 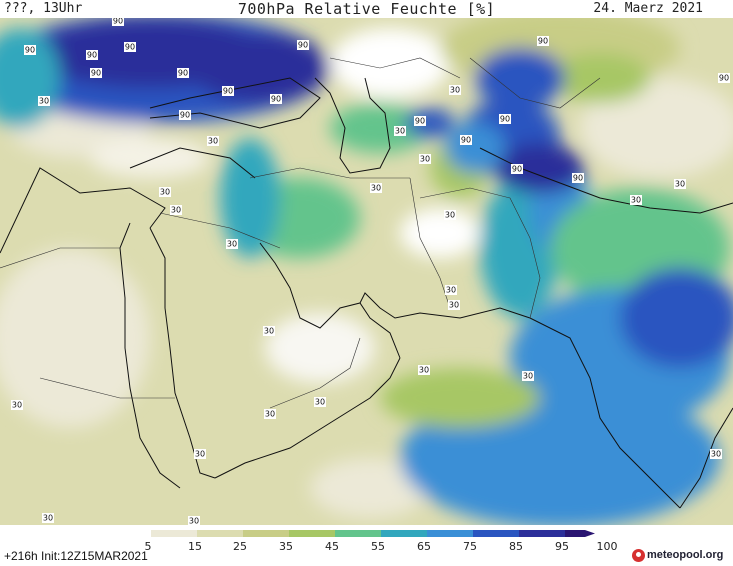 I want to click on legend-tick: 65, so click(x=424, y=546).